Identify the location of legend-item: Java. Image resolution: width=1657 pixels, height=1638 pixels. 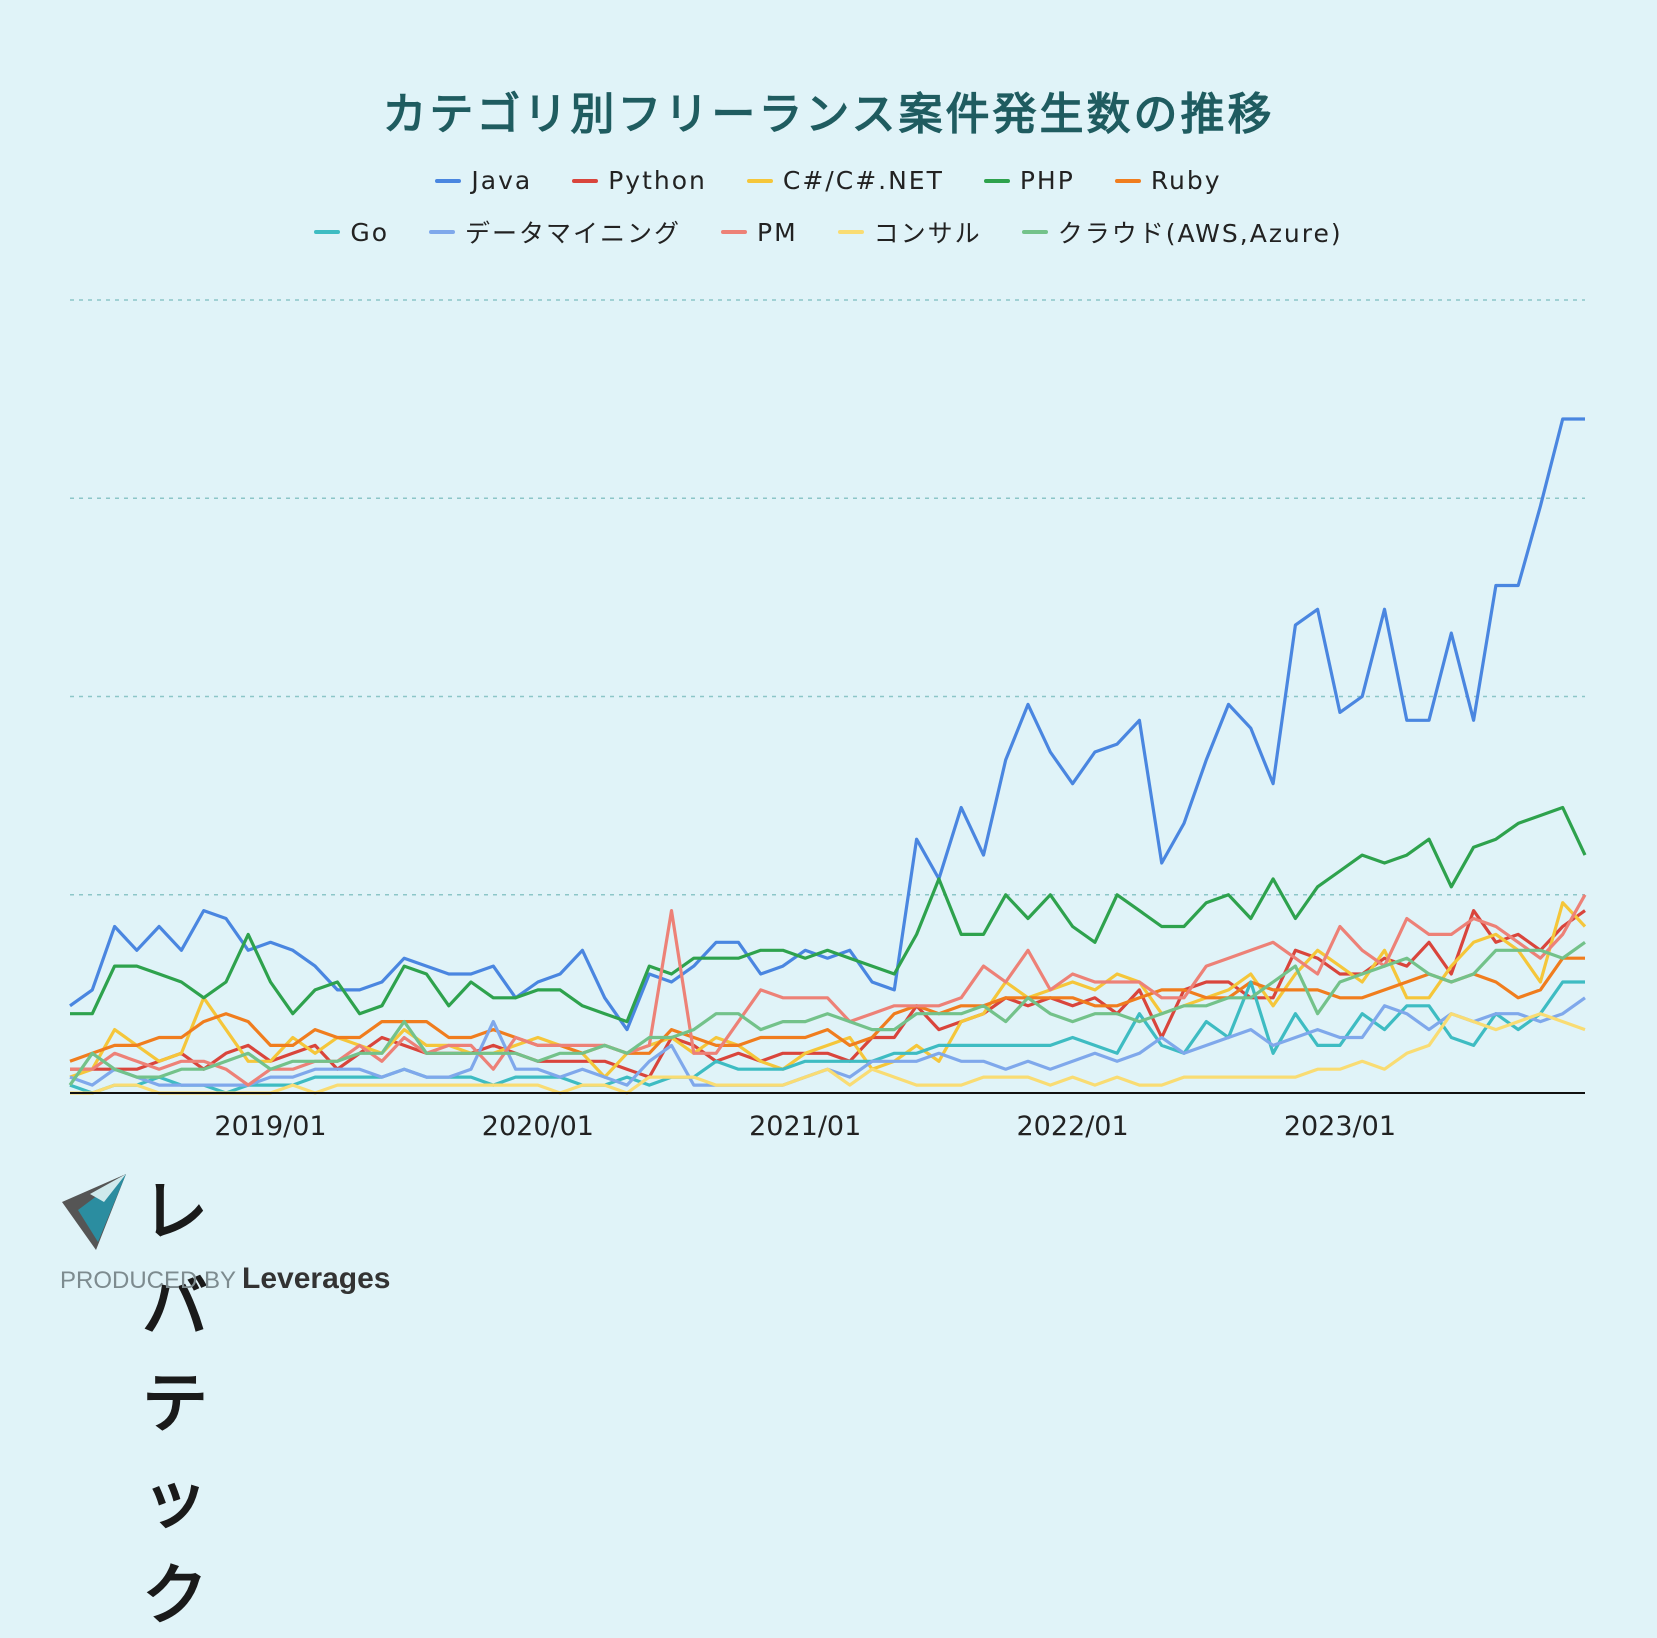
(483, 180).